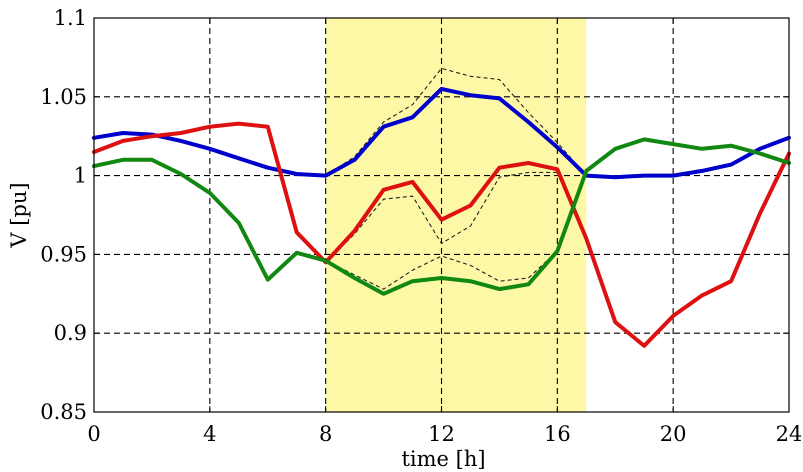 The height and width of the screenshot is (472, 803). What do you see at coordinates (93, 434) in the screenshot?
I see `x-tick-label-0: 0` at bounding box center [93, 434].